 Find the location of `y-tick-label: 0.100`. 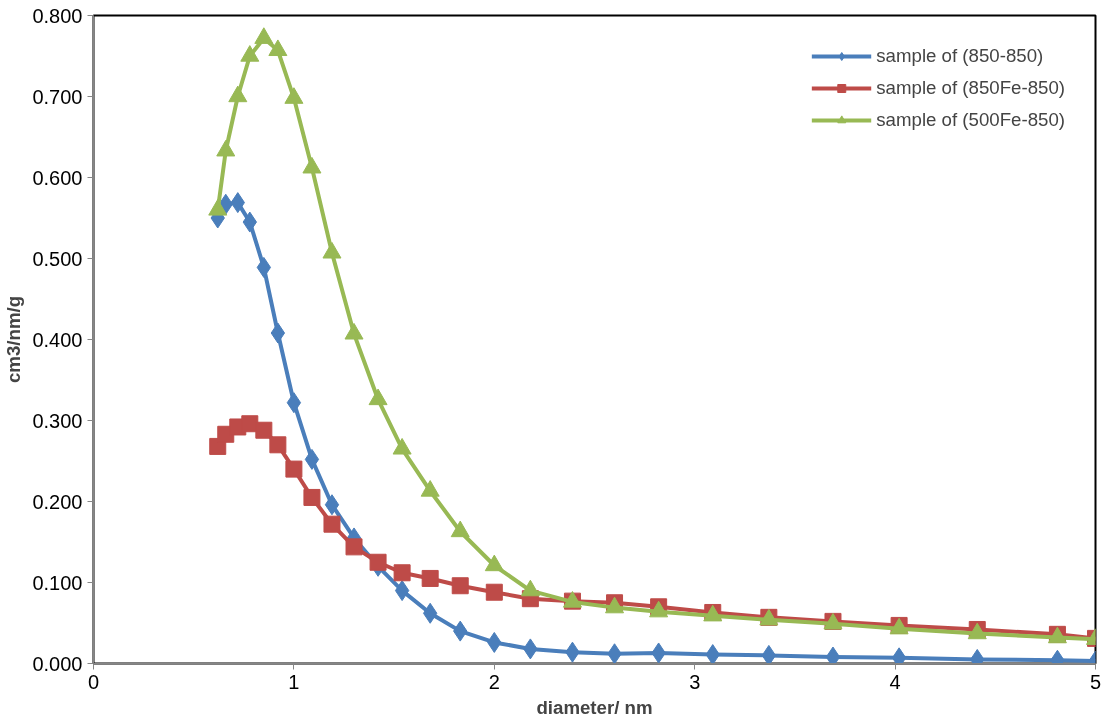

y-tick-label: 0.100 is located at coordinates (57, 582).